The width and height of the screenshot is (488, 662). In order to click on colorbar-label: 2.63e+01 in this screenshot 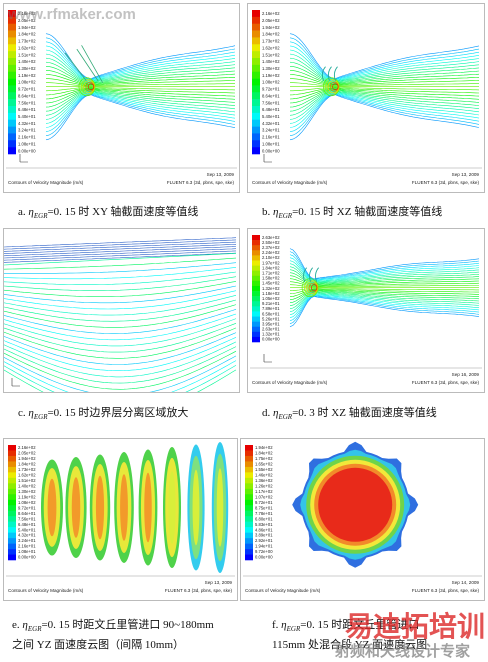, I will do `click(271, 329)`.